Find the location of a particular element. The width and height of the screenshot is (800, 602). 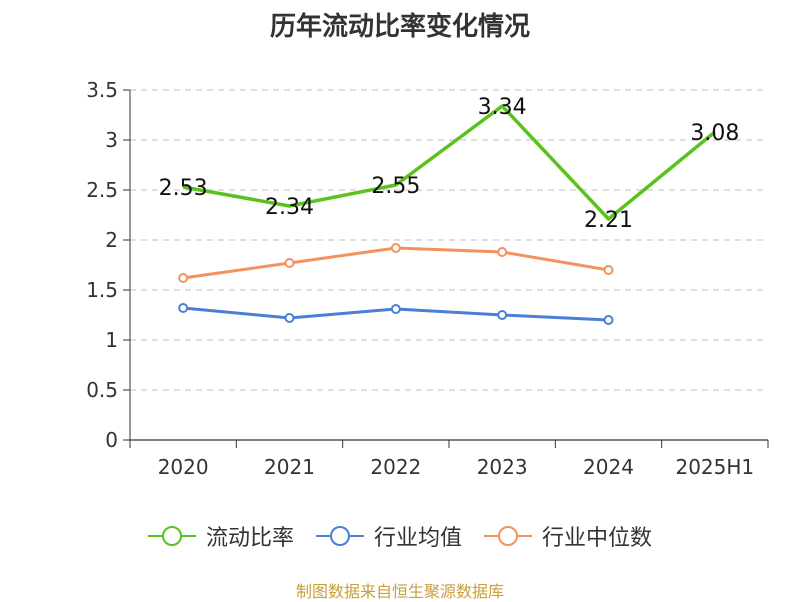

y-tick-label: 1.5 is located at coordinates (102, 290).